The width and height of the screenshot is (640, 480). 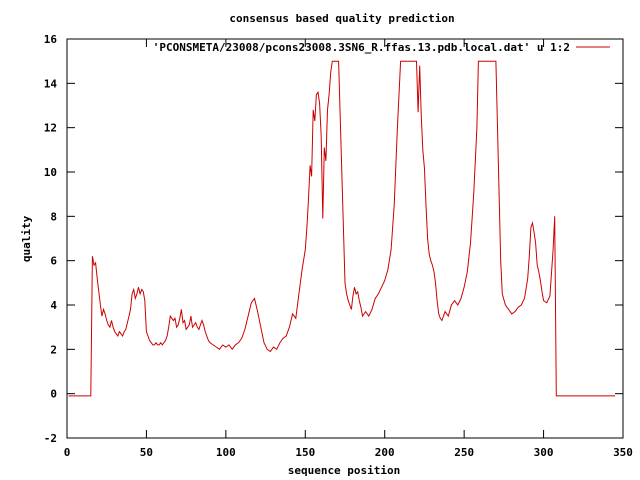 What do you see at coordinates (50, 172) in the screenshot?
I see `y-tick-label: 10` at bounding box center [50, 172].